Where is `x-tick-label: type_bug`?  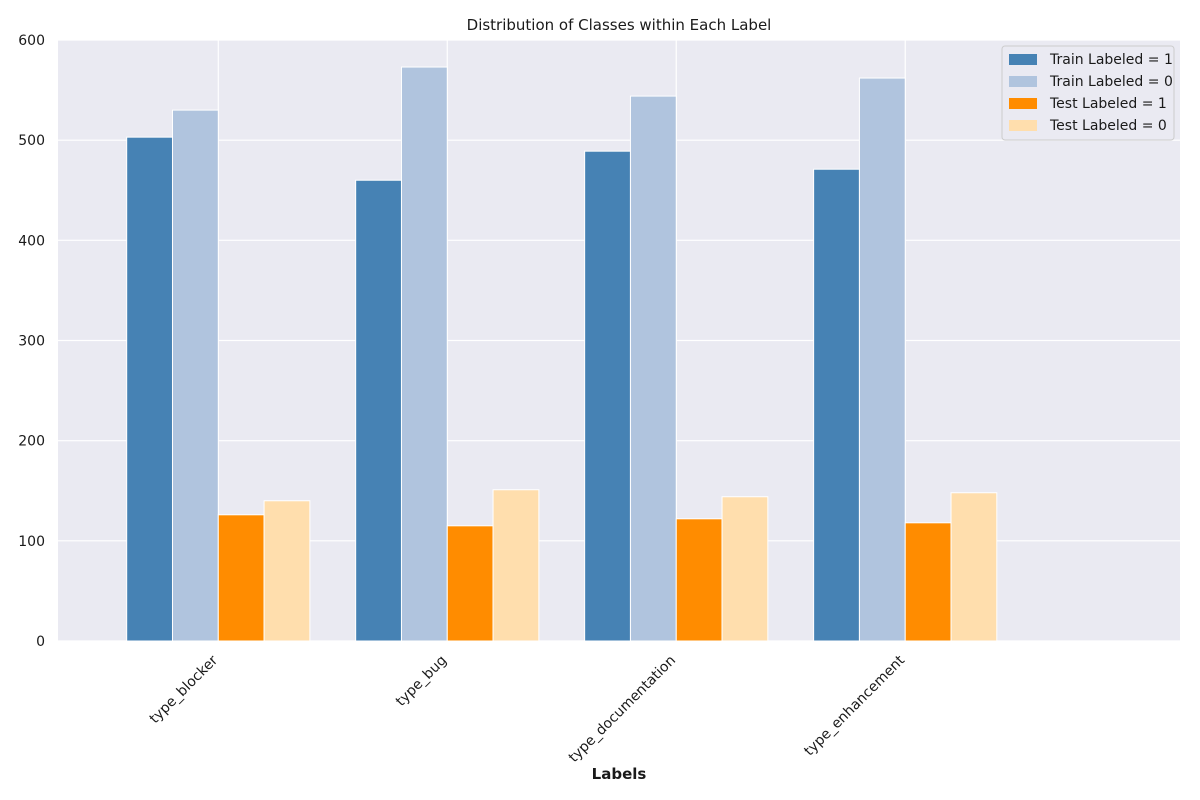
x-tick-label: type_bug is located at coordinates (421, 681).